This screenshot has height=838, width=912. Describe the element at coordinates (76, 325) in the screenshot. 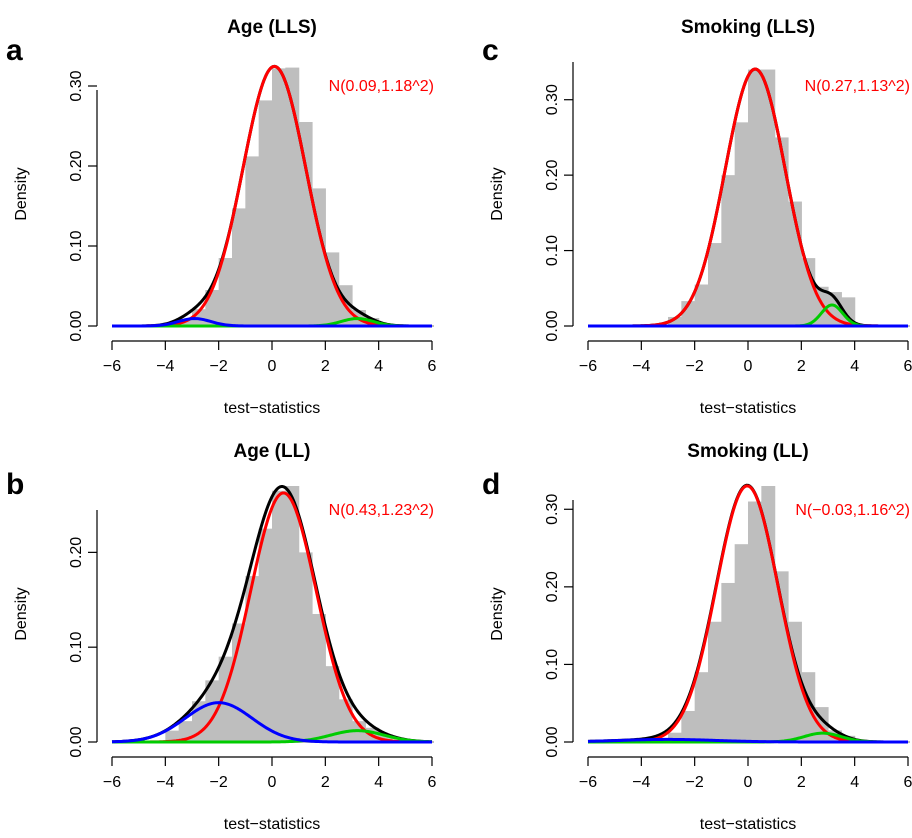

I see `panel-a-y-tick-label: 0.00` at that location.